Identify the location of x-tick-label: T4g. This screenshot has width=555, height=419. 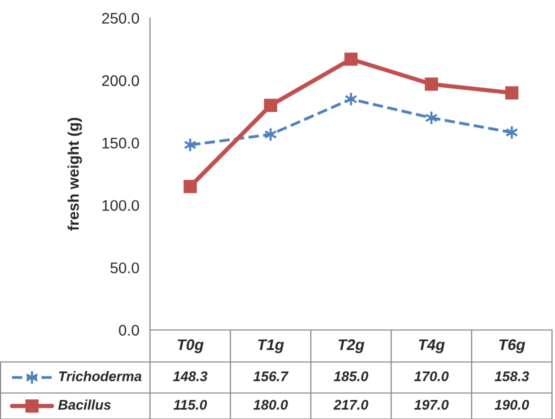
(431, 346).